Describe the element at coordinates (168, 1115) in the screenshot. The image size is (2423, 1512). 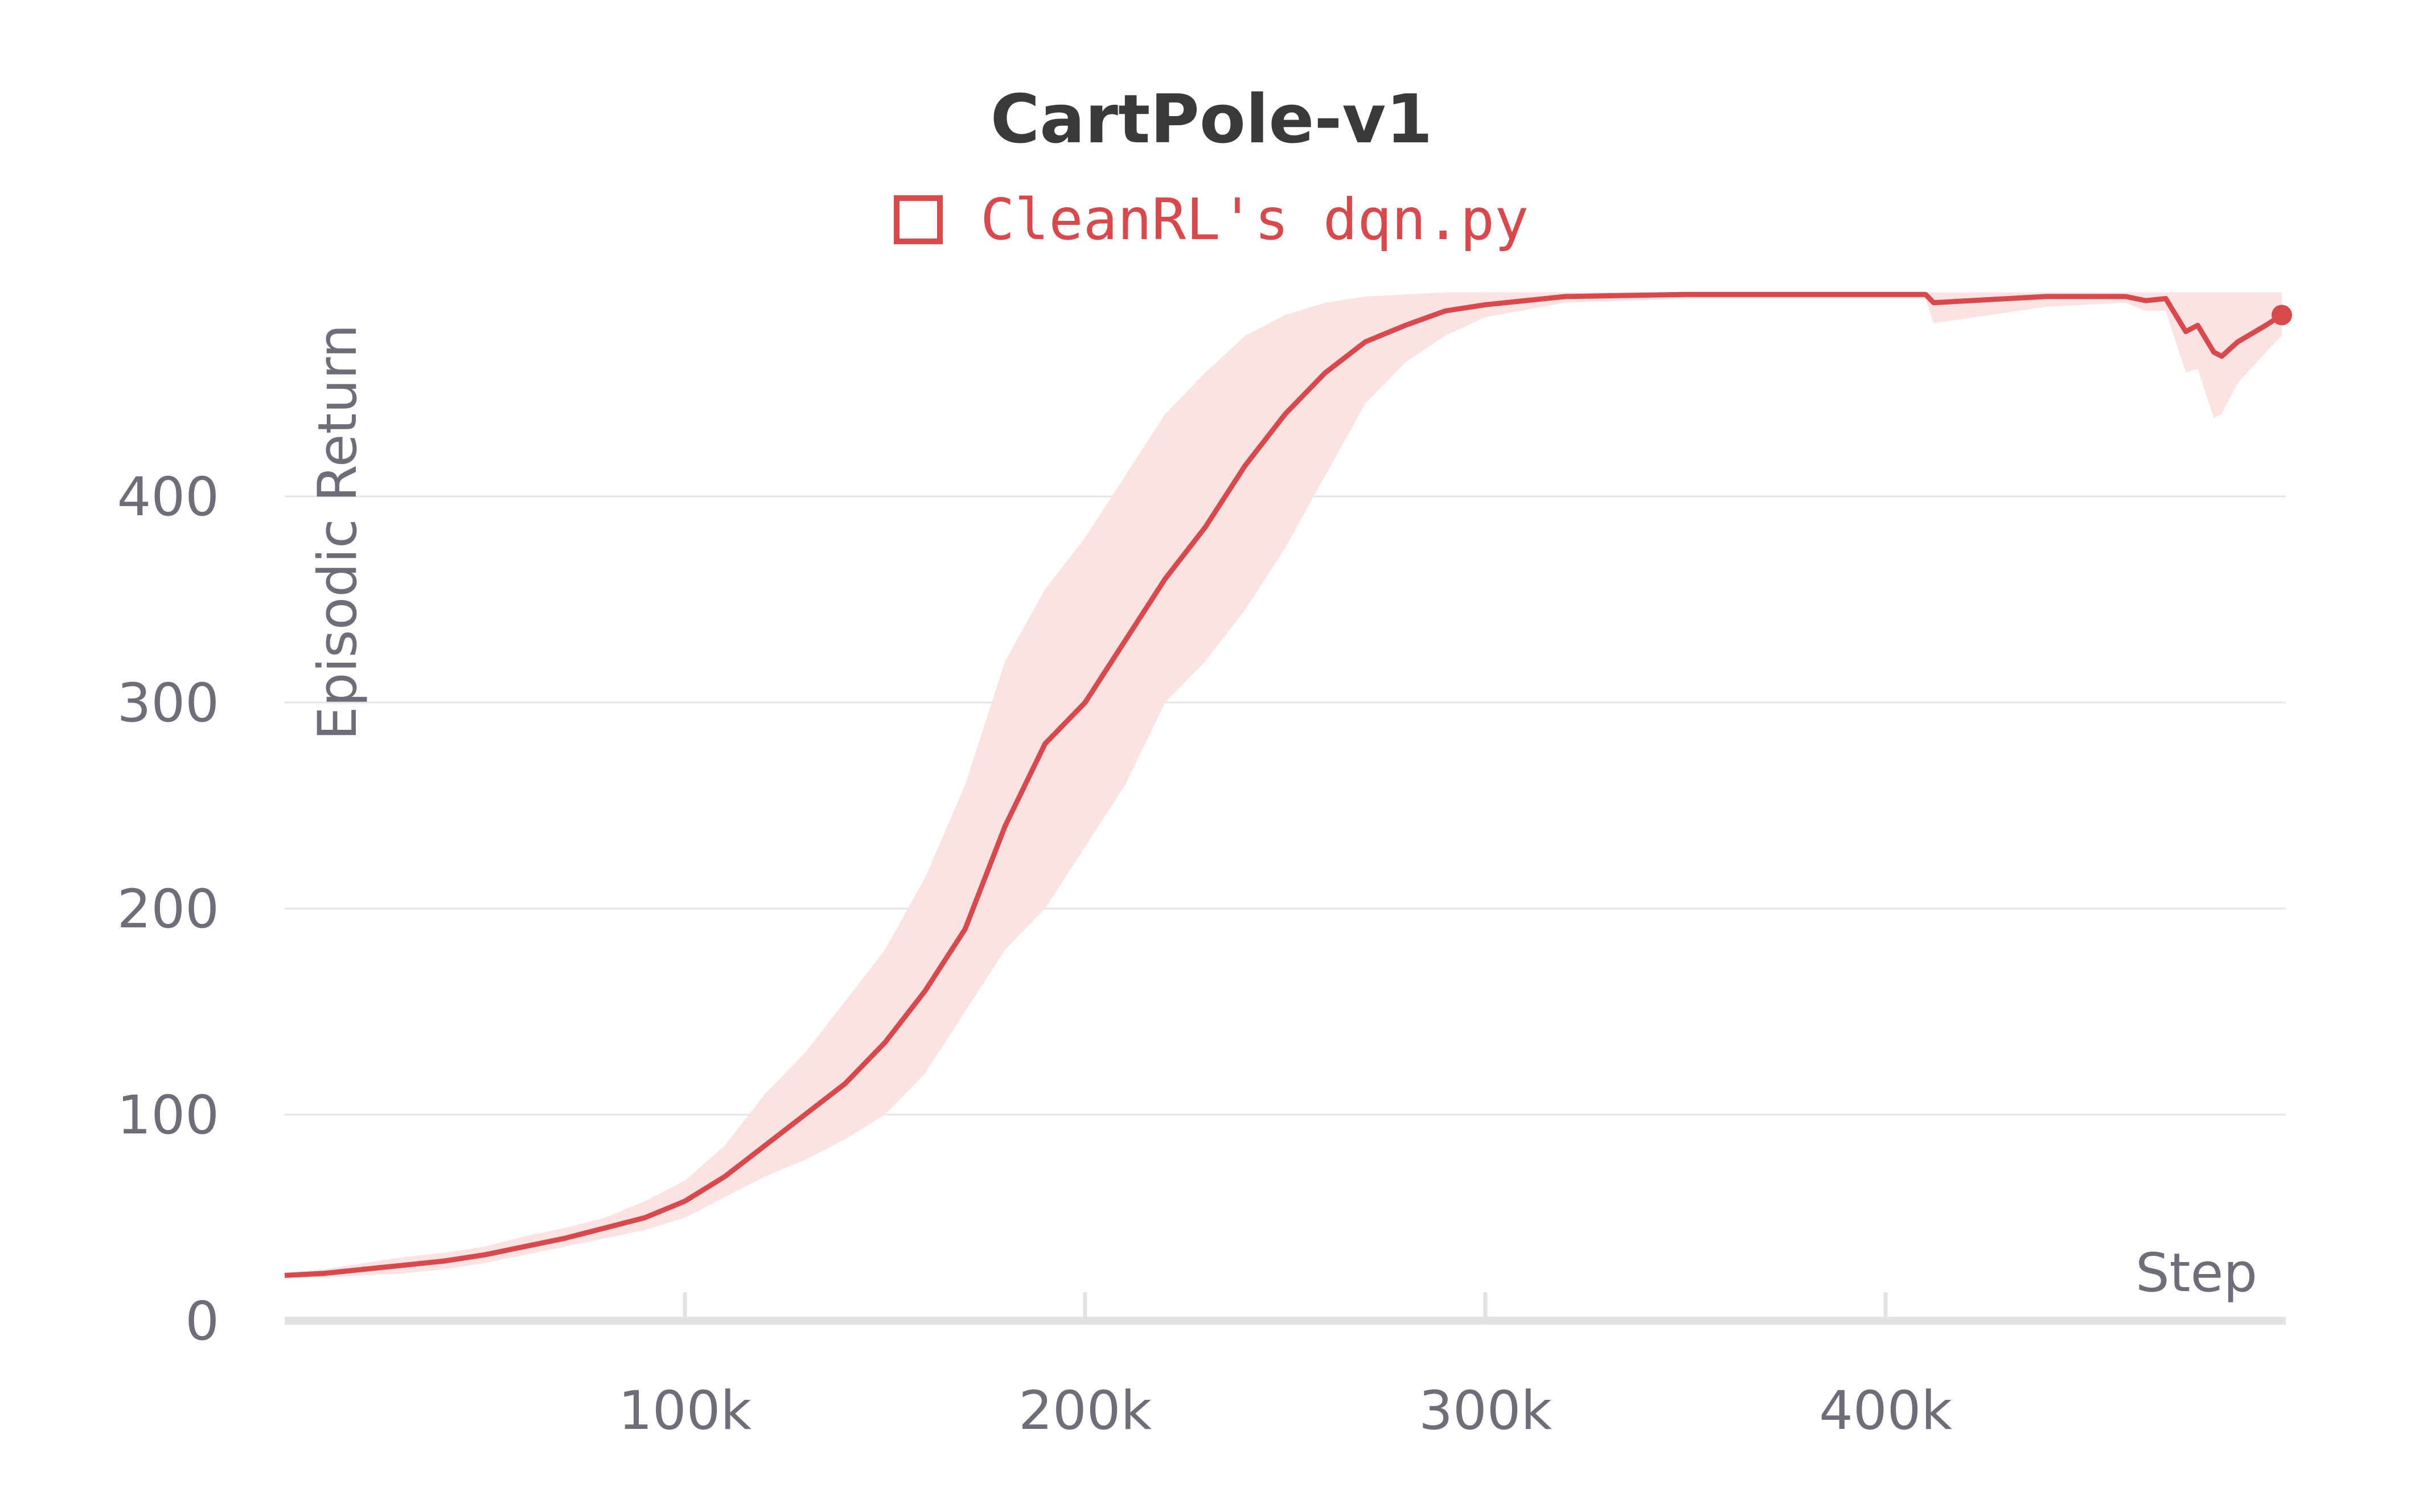
I see `y-tick-label: 100` at that location.